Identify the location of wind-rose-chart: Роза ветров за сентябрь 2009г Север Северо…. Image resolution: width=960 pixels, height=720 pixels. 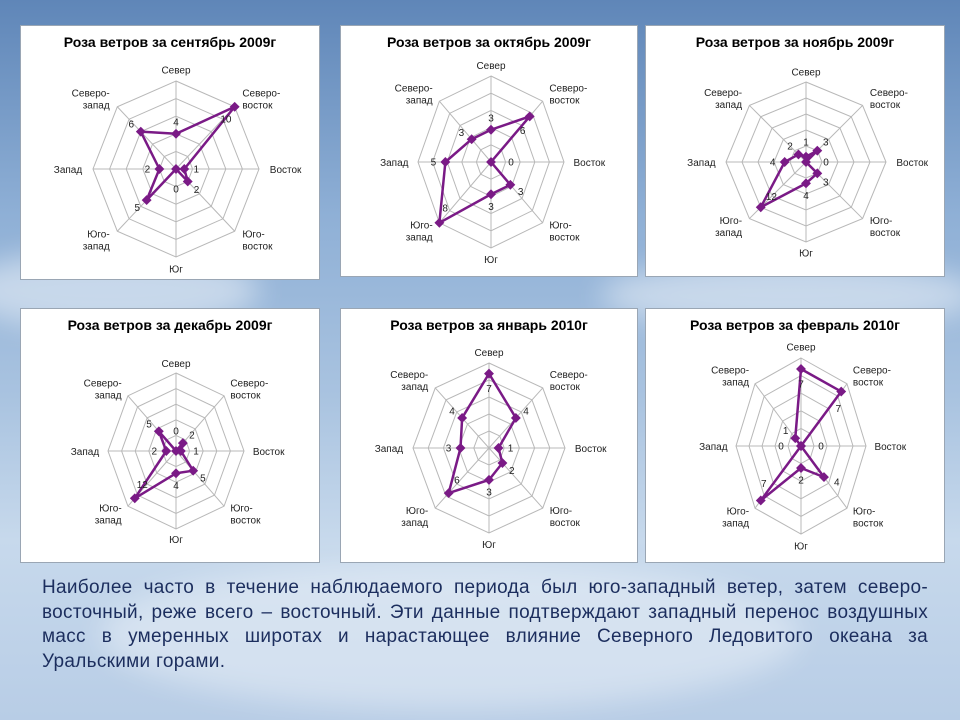
(170, 152).